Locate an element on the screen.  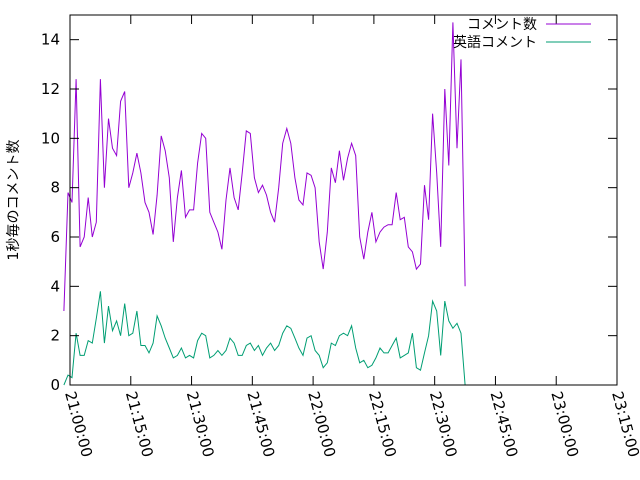
x-tick-label: 23:00:00 is located at coordinates (564, 424).